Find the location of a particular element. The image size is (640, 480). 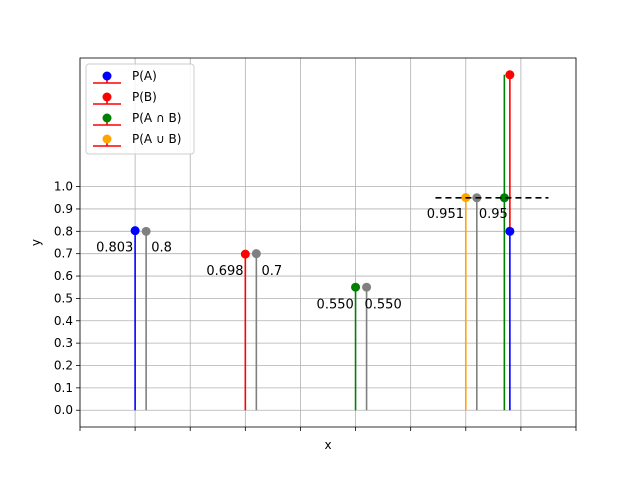

y-axis-ticks: 0.0 0.1 0.2 0.3 0.4 0.5 0.6 0.7 0.8 0.9 1.0 is located at coordinates (67, 298).